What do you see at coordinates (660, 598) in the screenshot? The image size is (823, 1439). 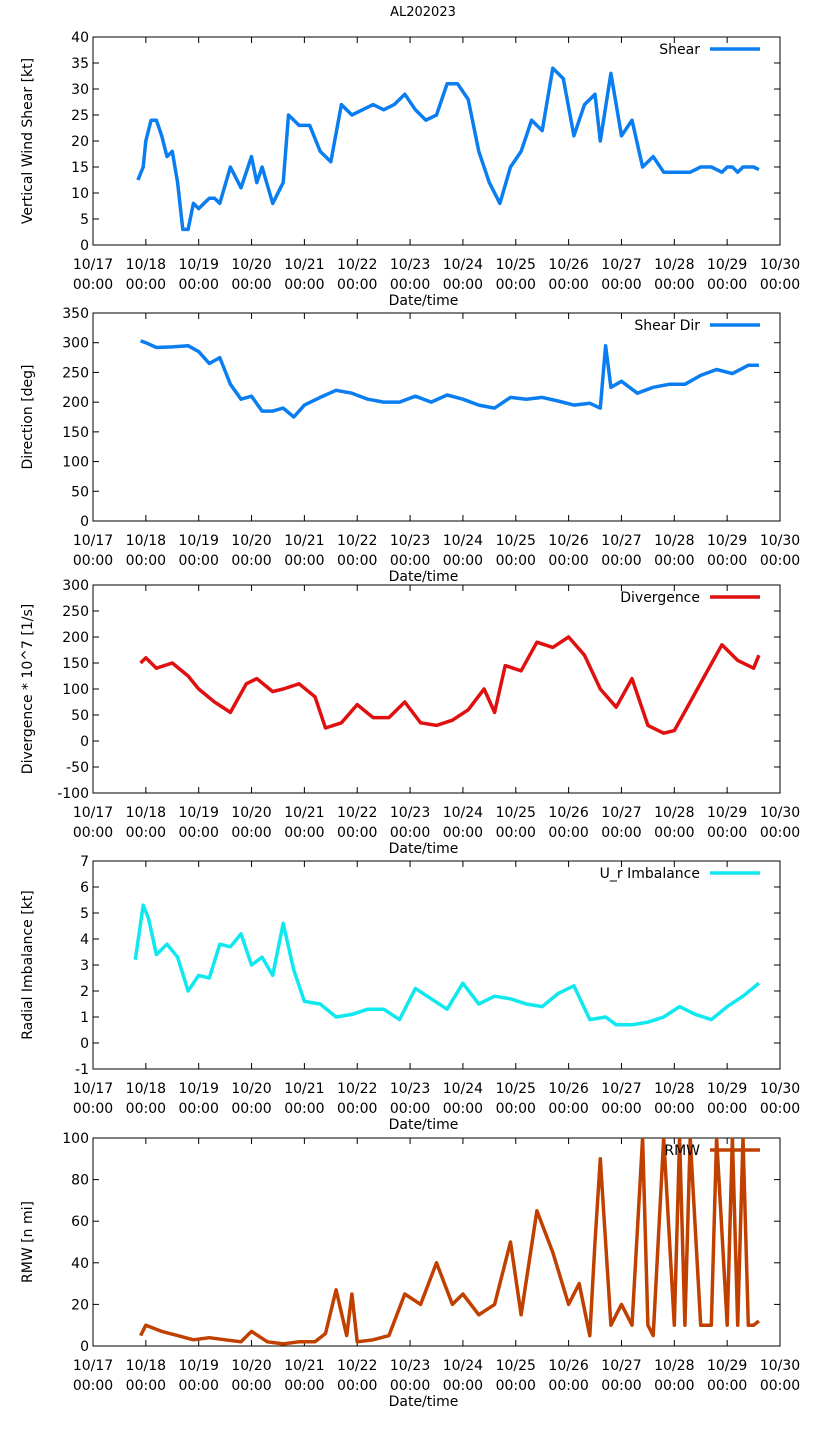 I see `legend-label: Divergence` at bounding box center [660, 598].